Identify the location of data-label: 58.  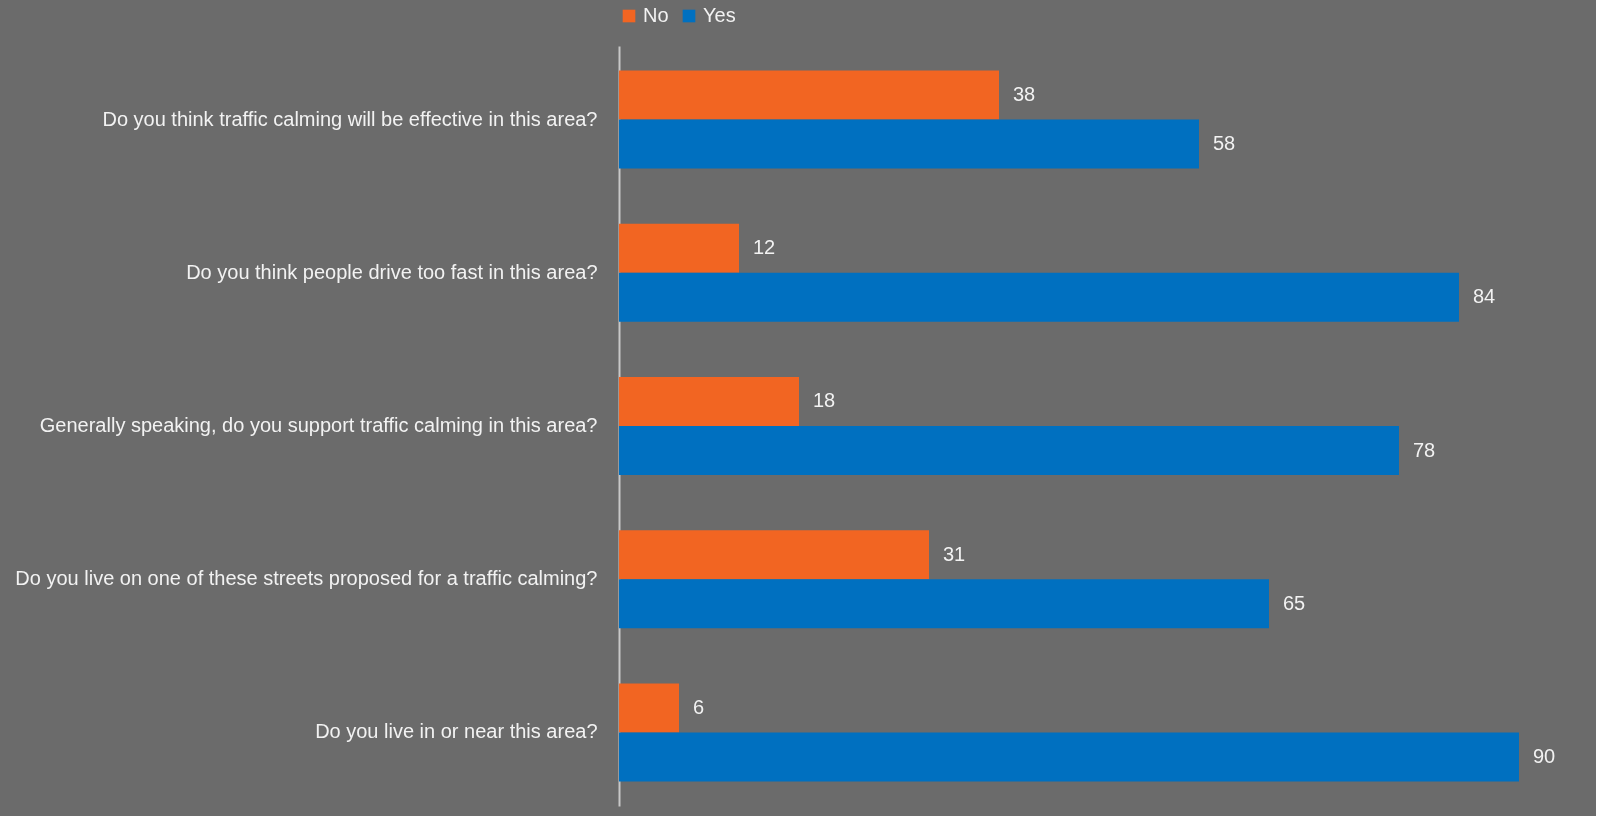
(1224, 143).